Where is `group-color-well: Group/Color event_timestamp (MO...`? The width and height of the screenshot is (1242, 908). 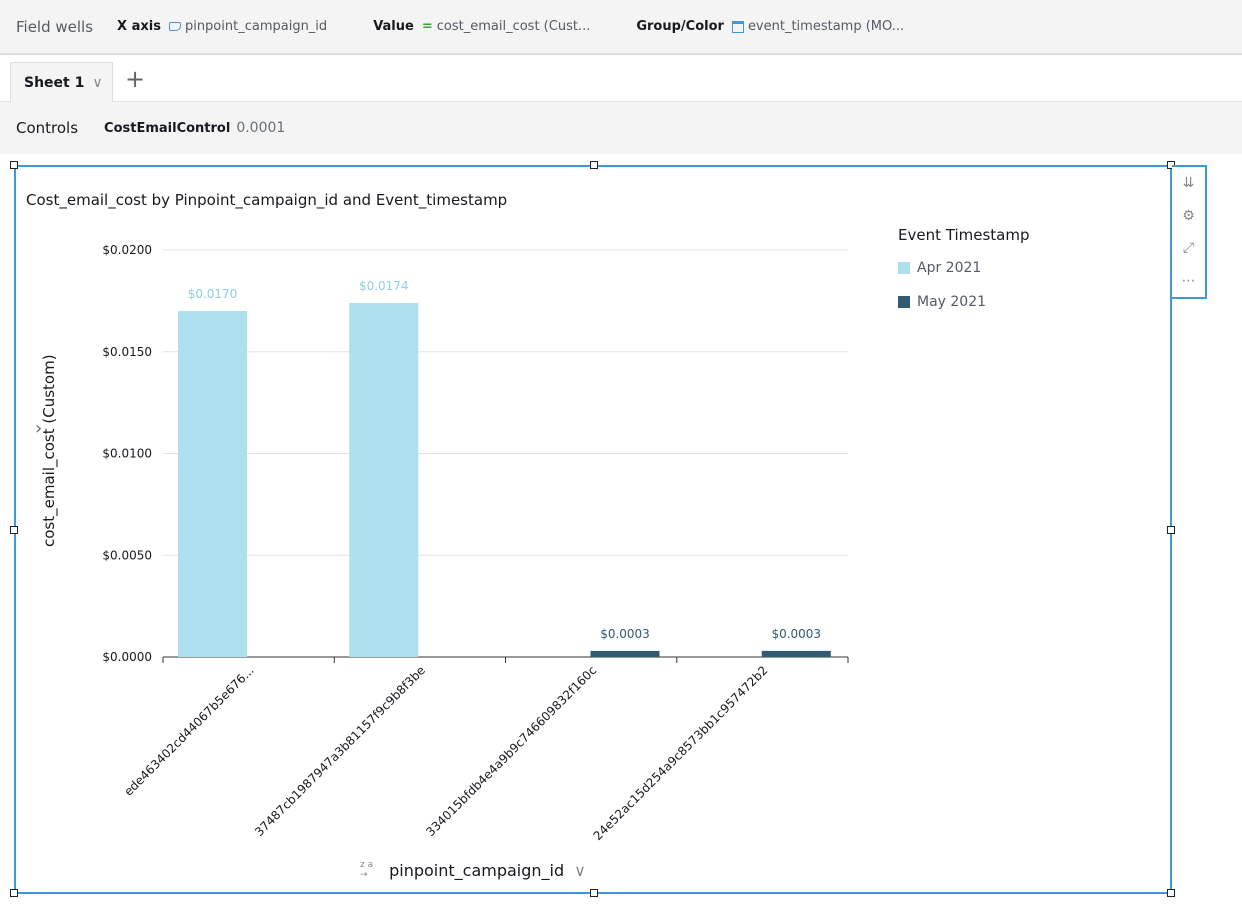
group-color-well: Group/Color event_timestamp (MO... is located at coordinates (770, 26).